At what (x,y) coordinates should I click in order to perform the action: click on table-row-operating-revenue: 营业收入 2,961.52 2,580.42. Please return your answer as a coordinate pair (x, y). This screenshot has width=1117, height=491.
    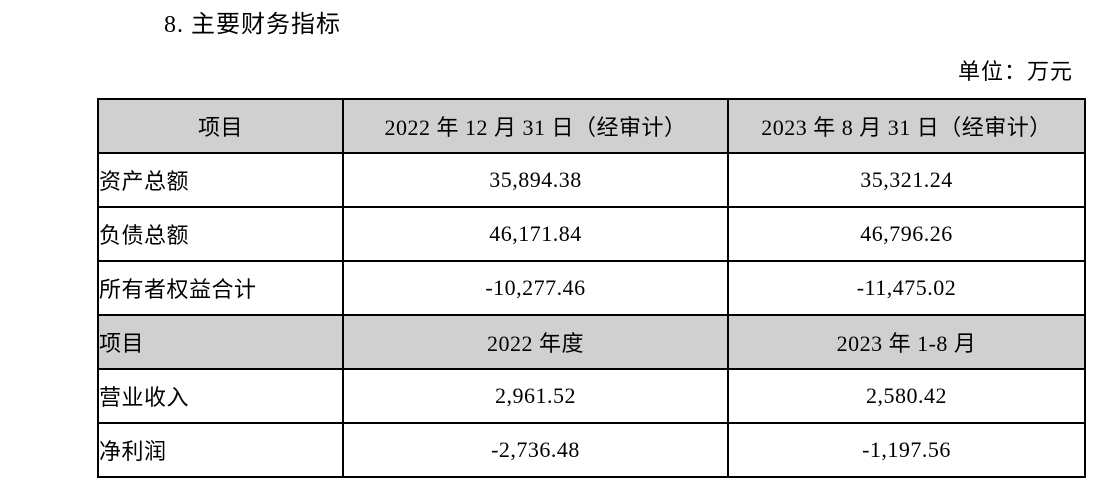
    Looking at the image, I should click on (591, 396).